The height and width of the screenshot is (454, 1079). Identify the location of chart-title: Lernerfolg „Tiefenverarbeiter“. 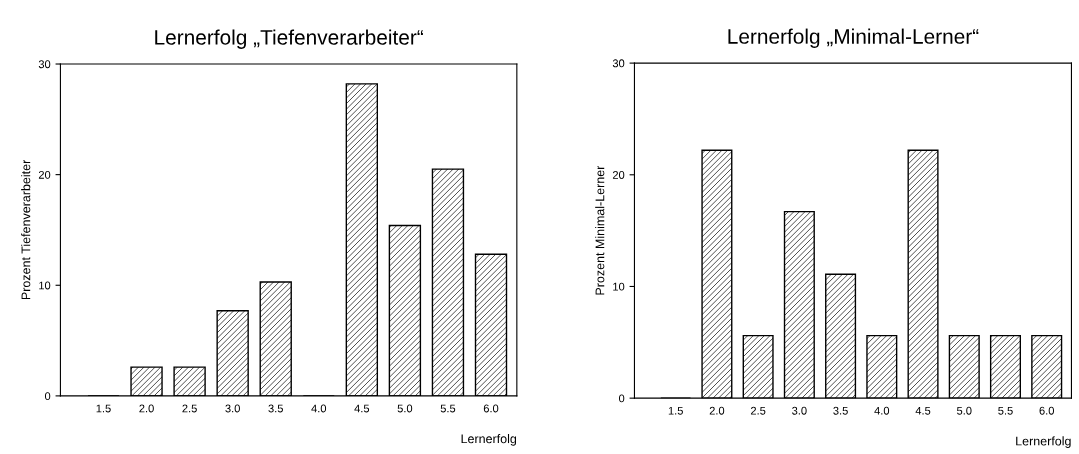
(289, 39).